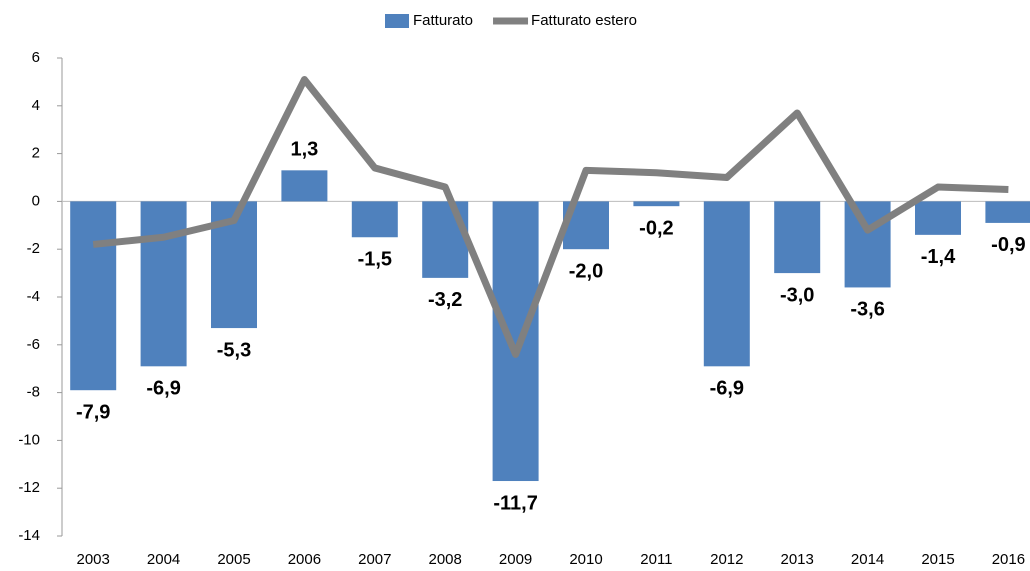 The width and height of the screenshot is (1030, 571). I want to click on x-tick-label: 2006, so click(304, 559).